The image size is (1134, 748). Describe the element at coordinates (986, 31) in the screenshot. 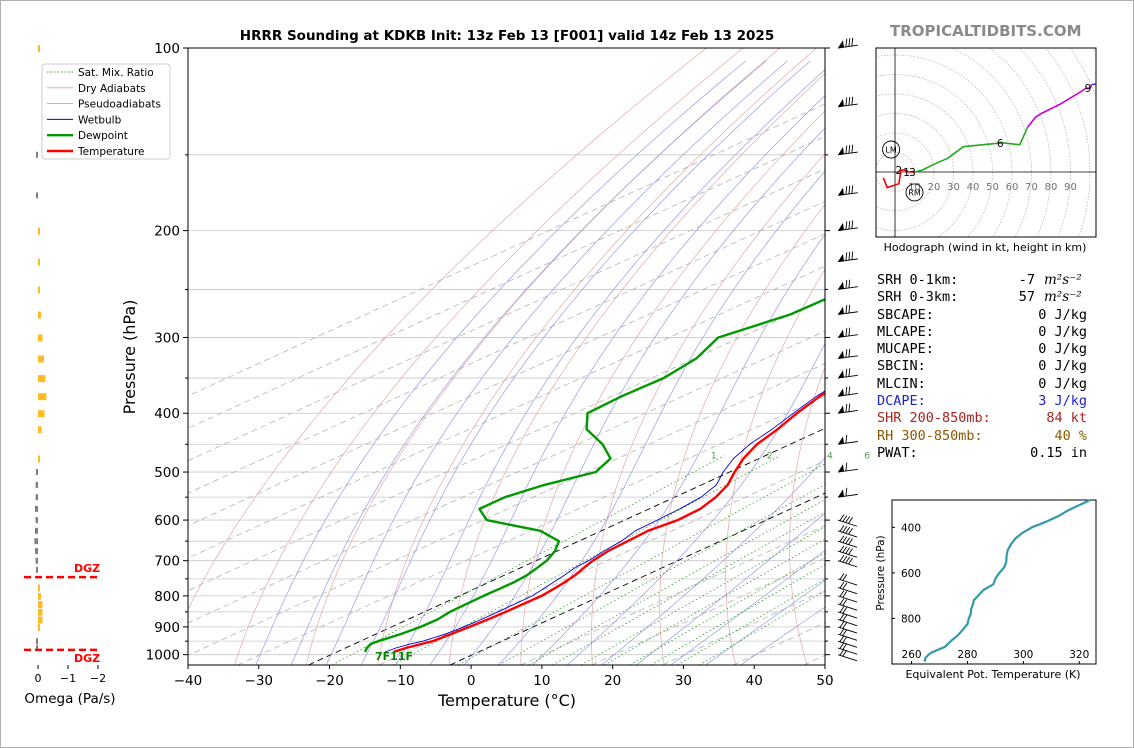

I see `watermark: TROPICALTIDBITS.COM` at that location.